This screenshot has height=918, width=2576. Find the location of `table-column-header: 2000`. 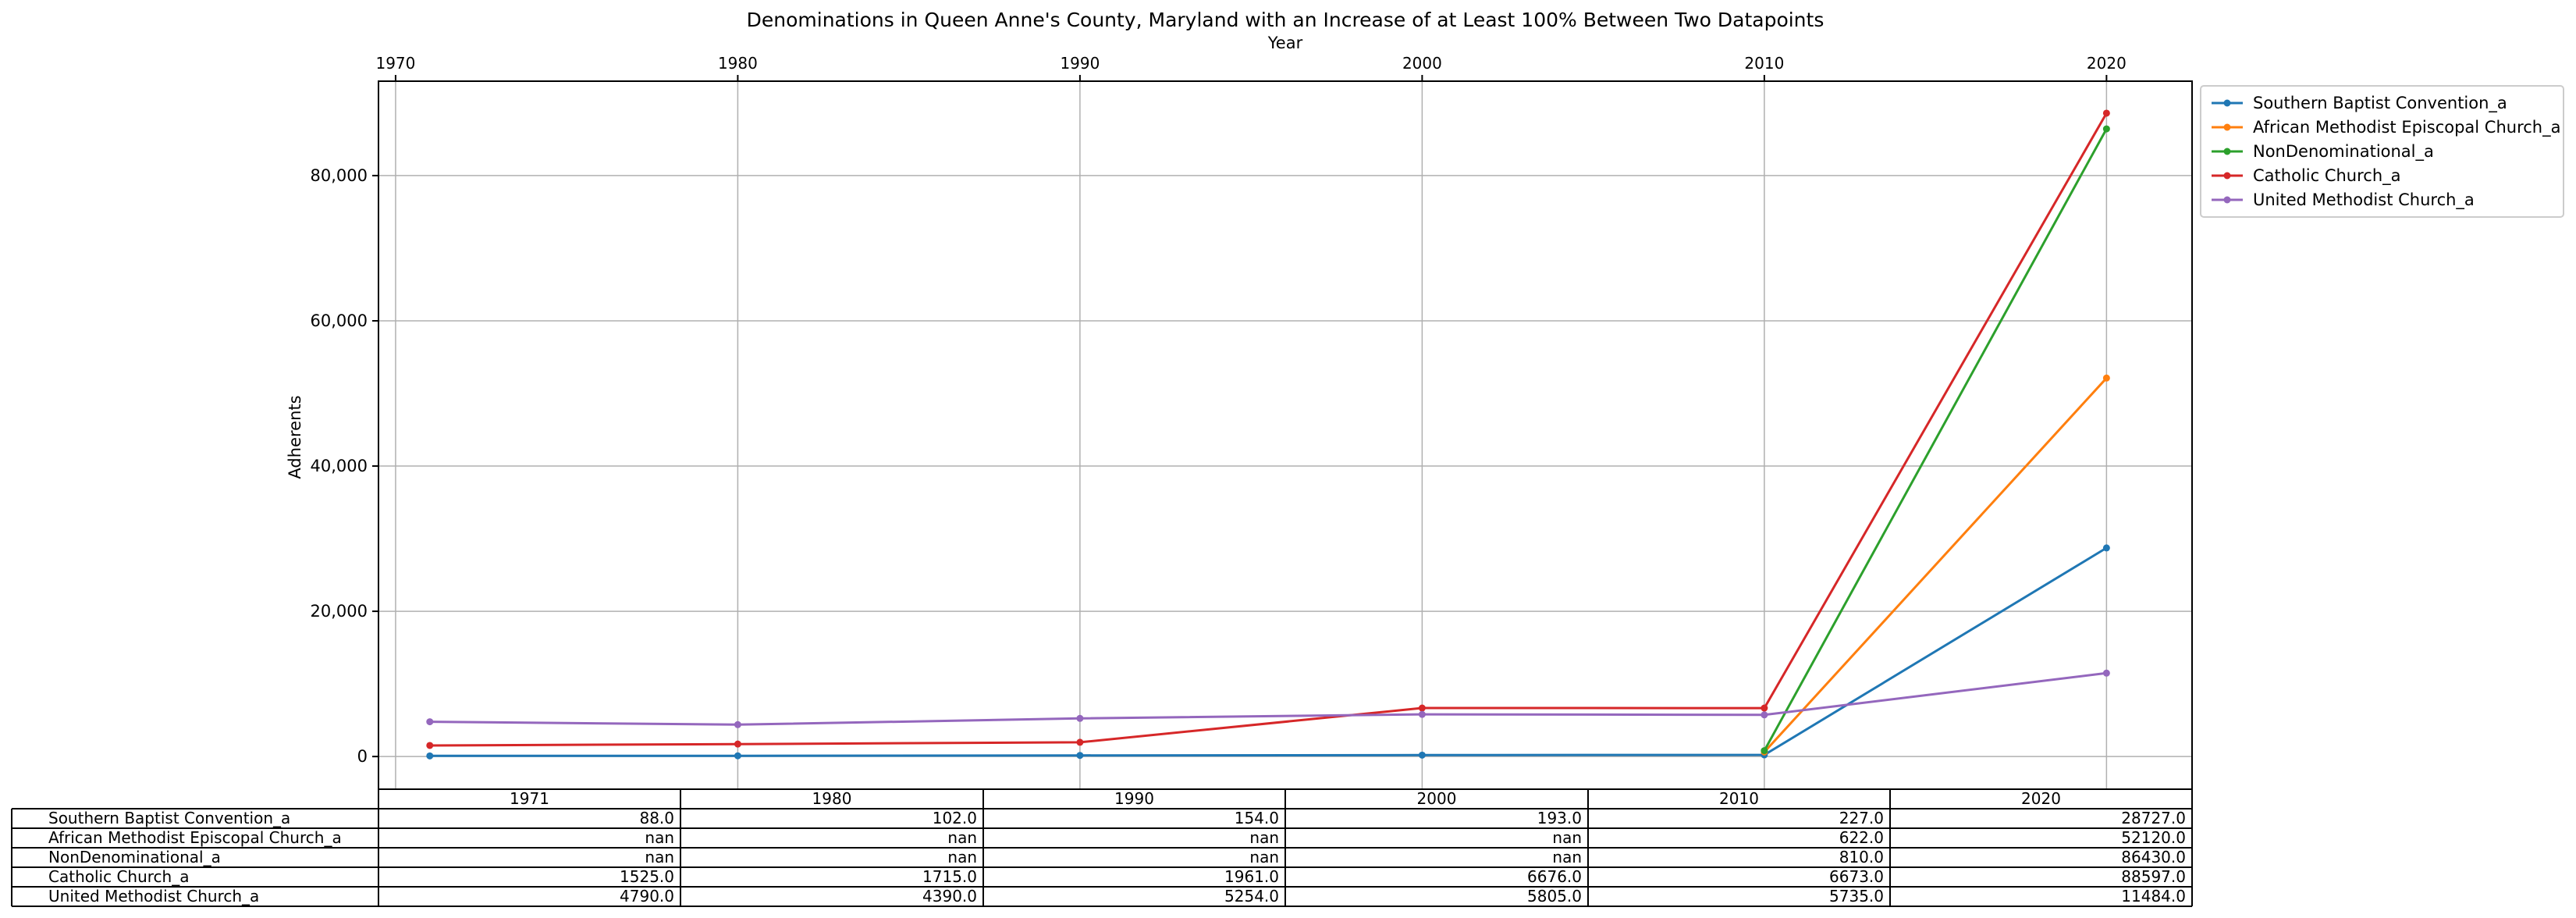

table-column-header: 2000 is located at coordinates (1437, 798).